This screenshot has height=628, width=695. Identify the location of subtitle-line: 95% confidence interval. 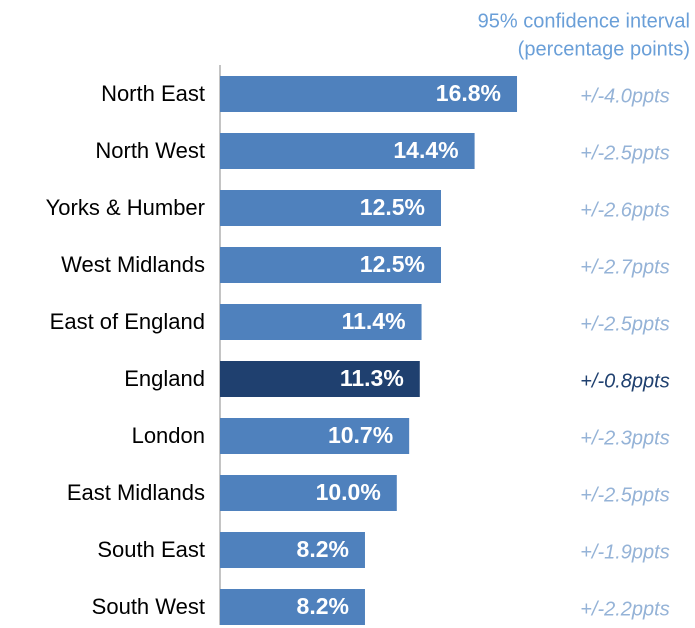
(584, 21).